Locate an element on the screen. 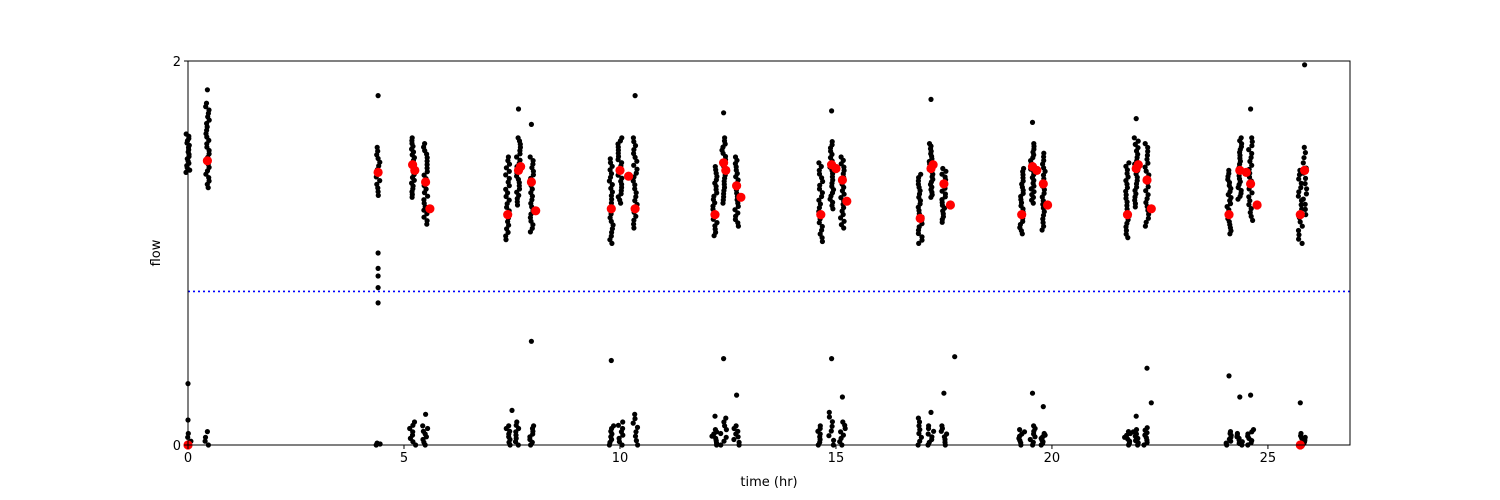 This screenshot has height=500, width=1500. x-tick-label: 0 is located at coordinates (188, 458).